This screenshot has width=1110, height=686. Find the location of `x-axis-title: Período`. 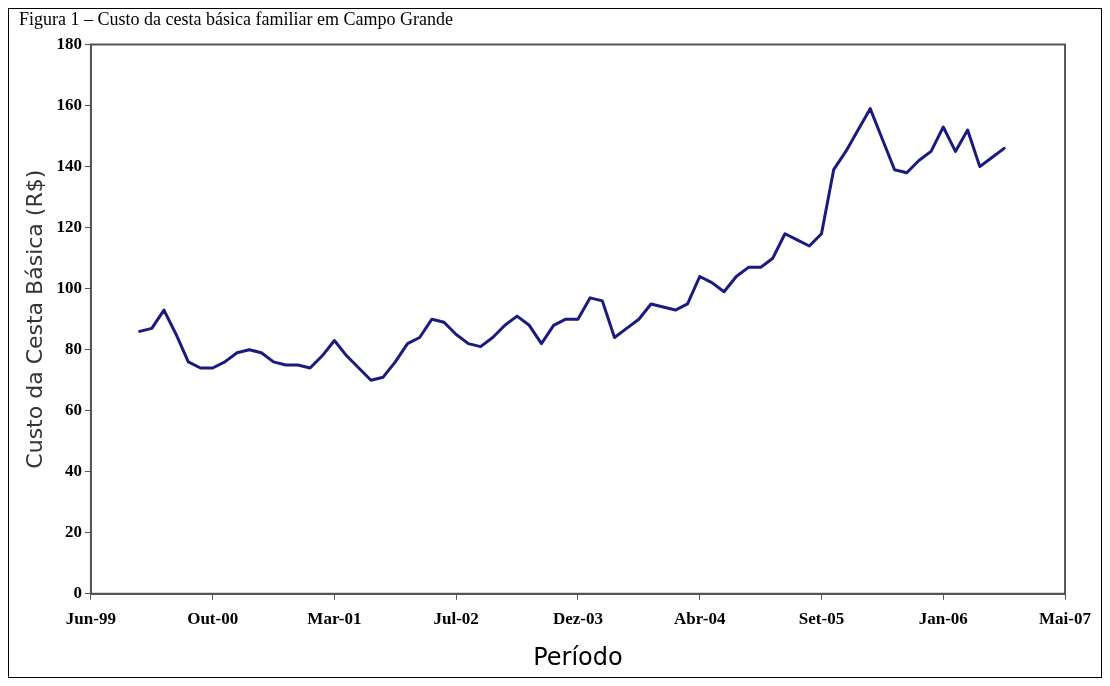

x-axis-title: Período is located at coordinates (578, 656).